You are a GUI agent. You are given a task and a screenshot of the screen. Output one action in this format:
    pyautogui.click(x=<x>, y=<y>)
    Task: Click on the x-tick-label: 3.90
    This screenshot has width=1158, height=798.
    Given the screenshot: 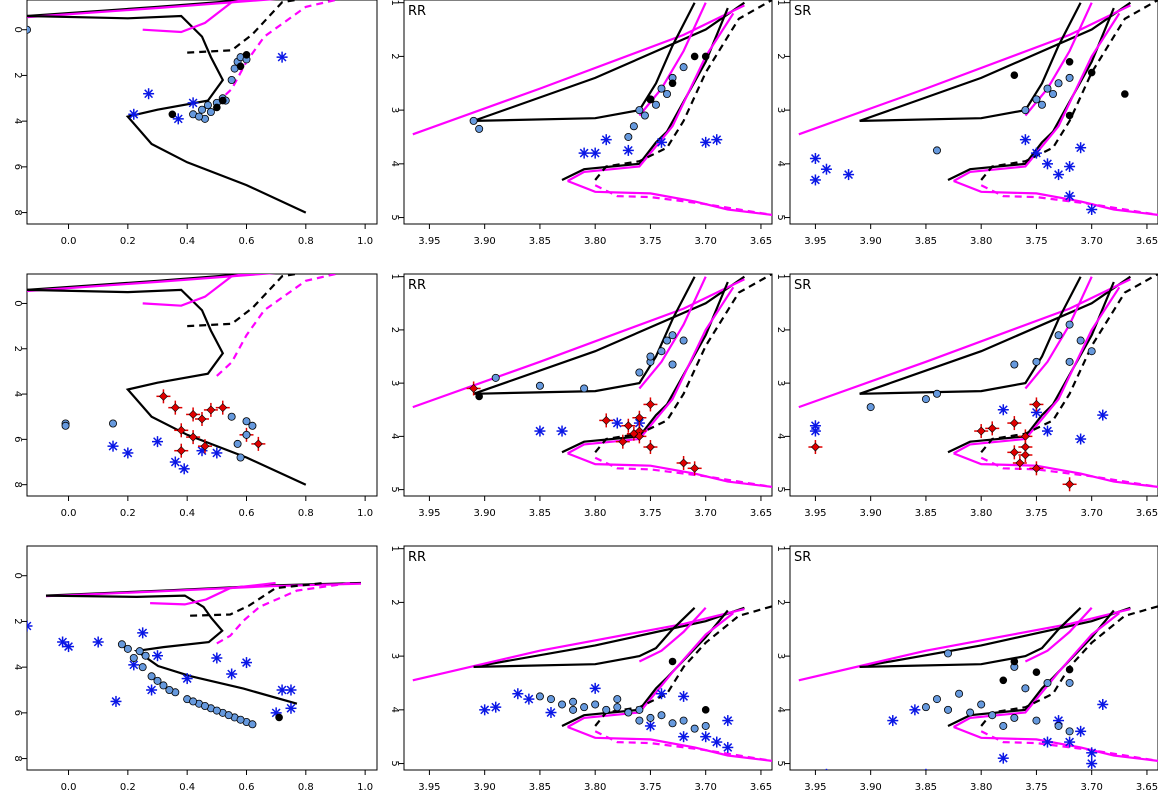 What is the action you would take?
    pyautogui.click(x=485, y=787)
    